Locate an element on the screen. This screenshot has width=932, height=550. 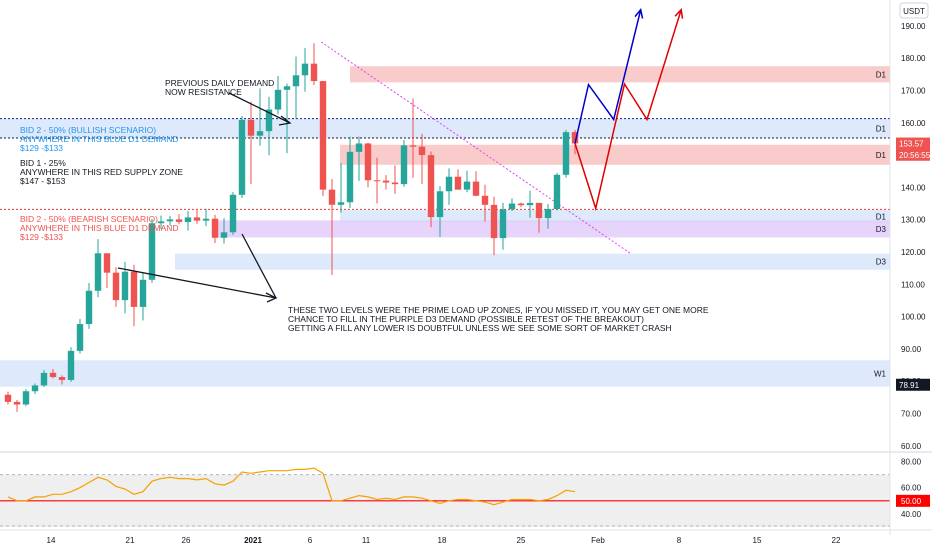
time-tick-label: 15 is located at coordinates (757, 540).